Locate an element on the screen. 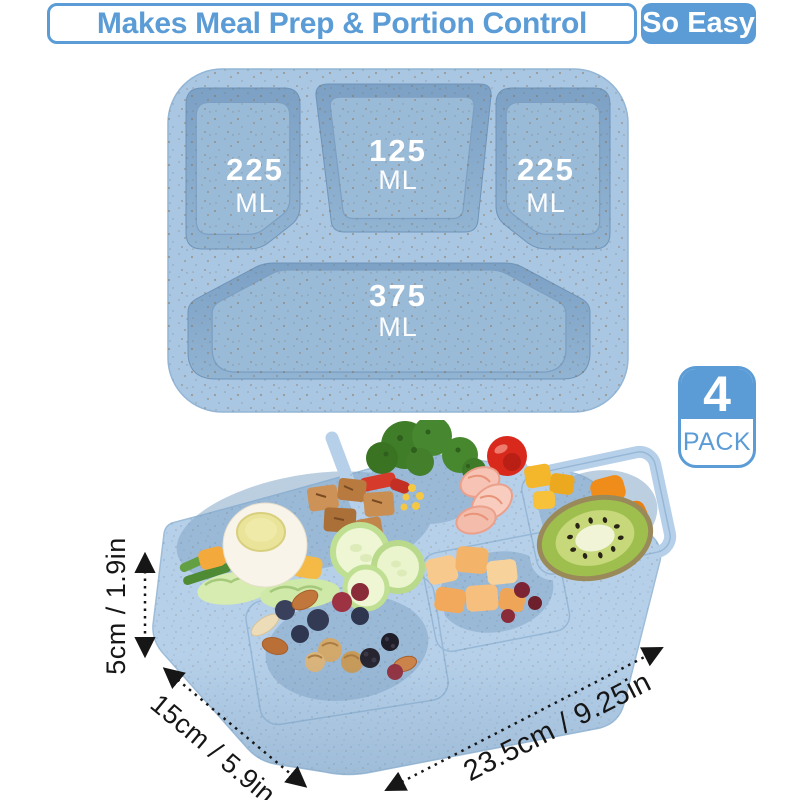  food-boiled-egg is located at coordinates (265, 545).